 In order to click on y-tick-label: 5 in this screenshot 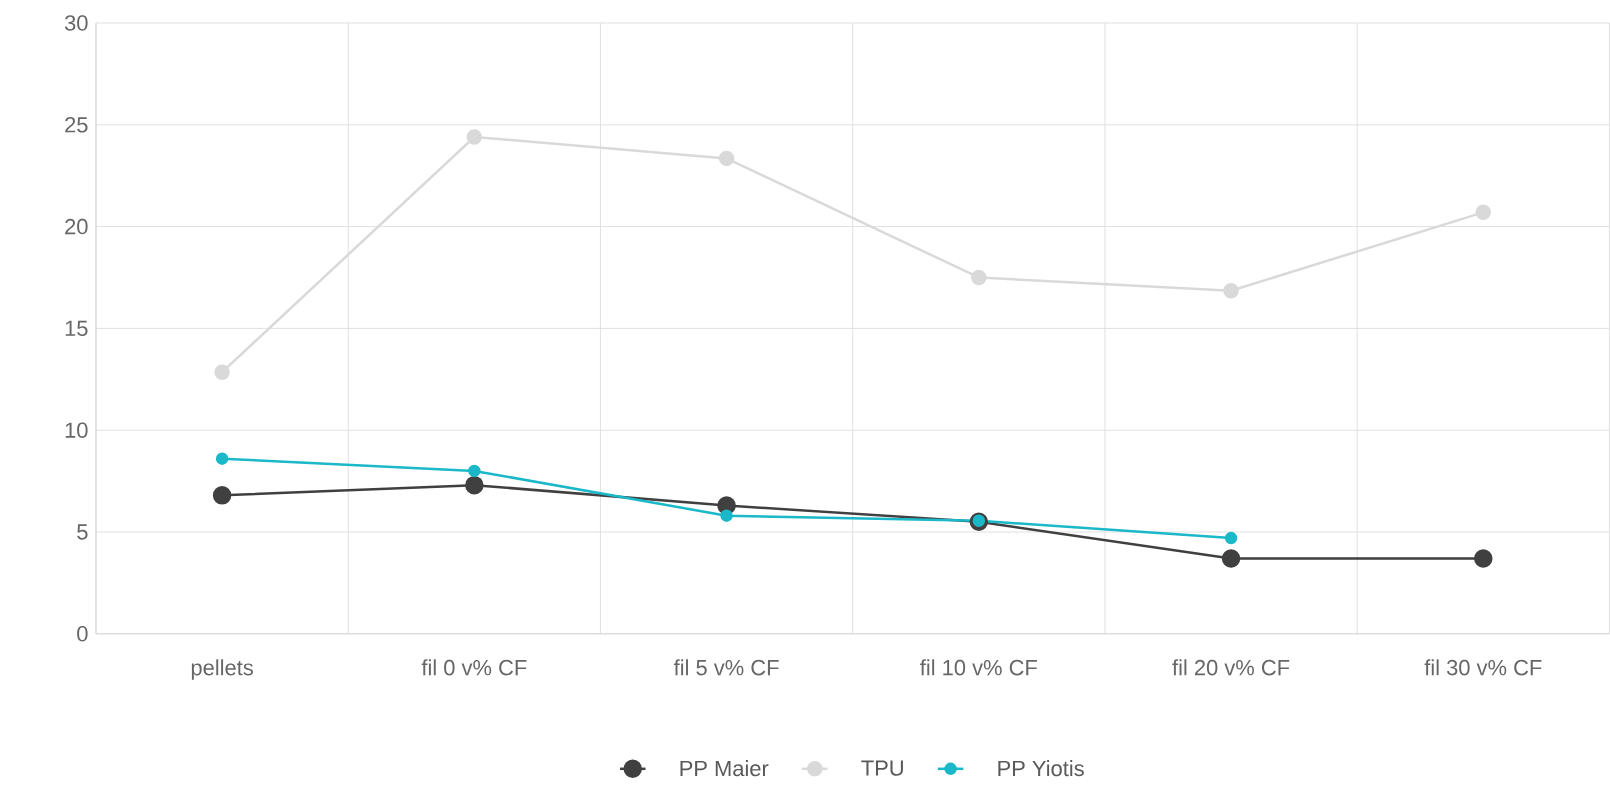, I will do `click(82, 532)`.